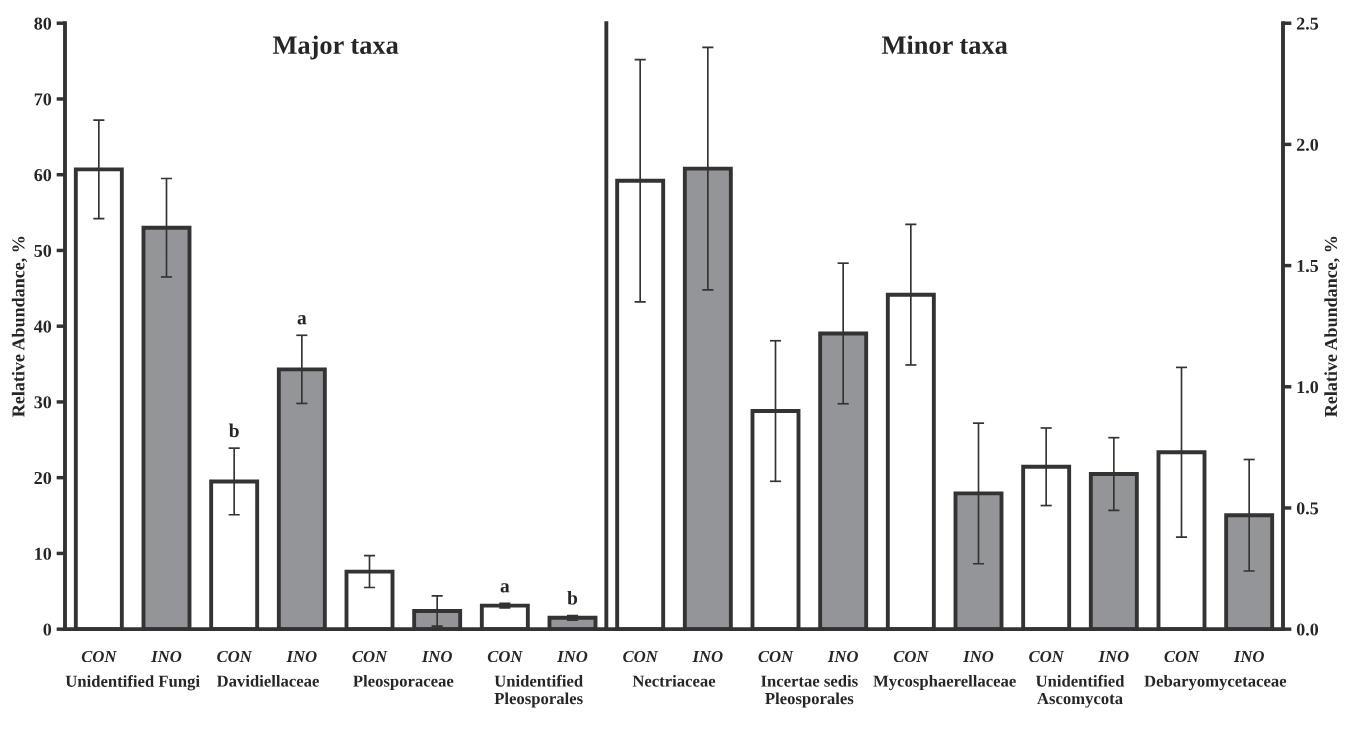 This screenshot has height=749, width=1353. What do you see at coordinates (43, 478) in the screenshot?
I see `y-tick-label: 20` at bounding box center [43, 478].